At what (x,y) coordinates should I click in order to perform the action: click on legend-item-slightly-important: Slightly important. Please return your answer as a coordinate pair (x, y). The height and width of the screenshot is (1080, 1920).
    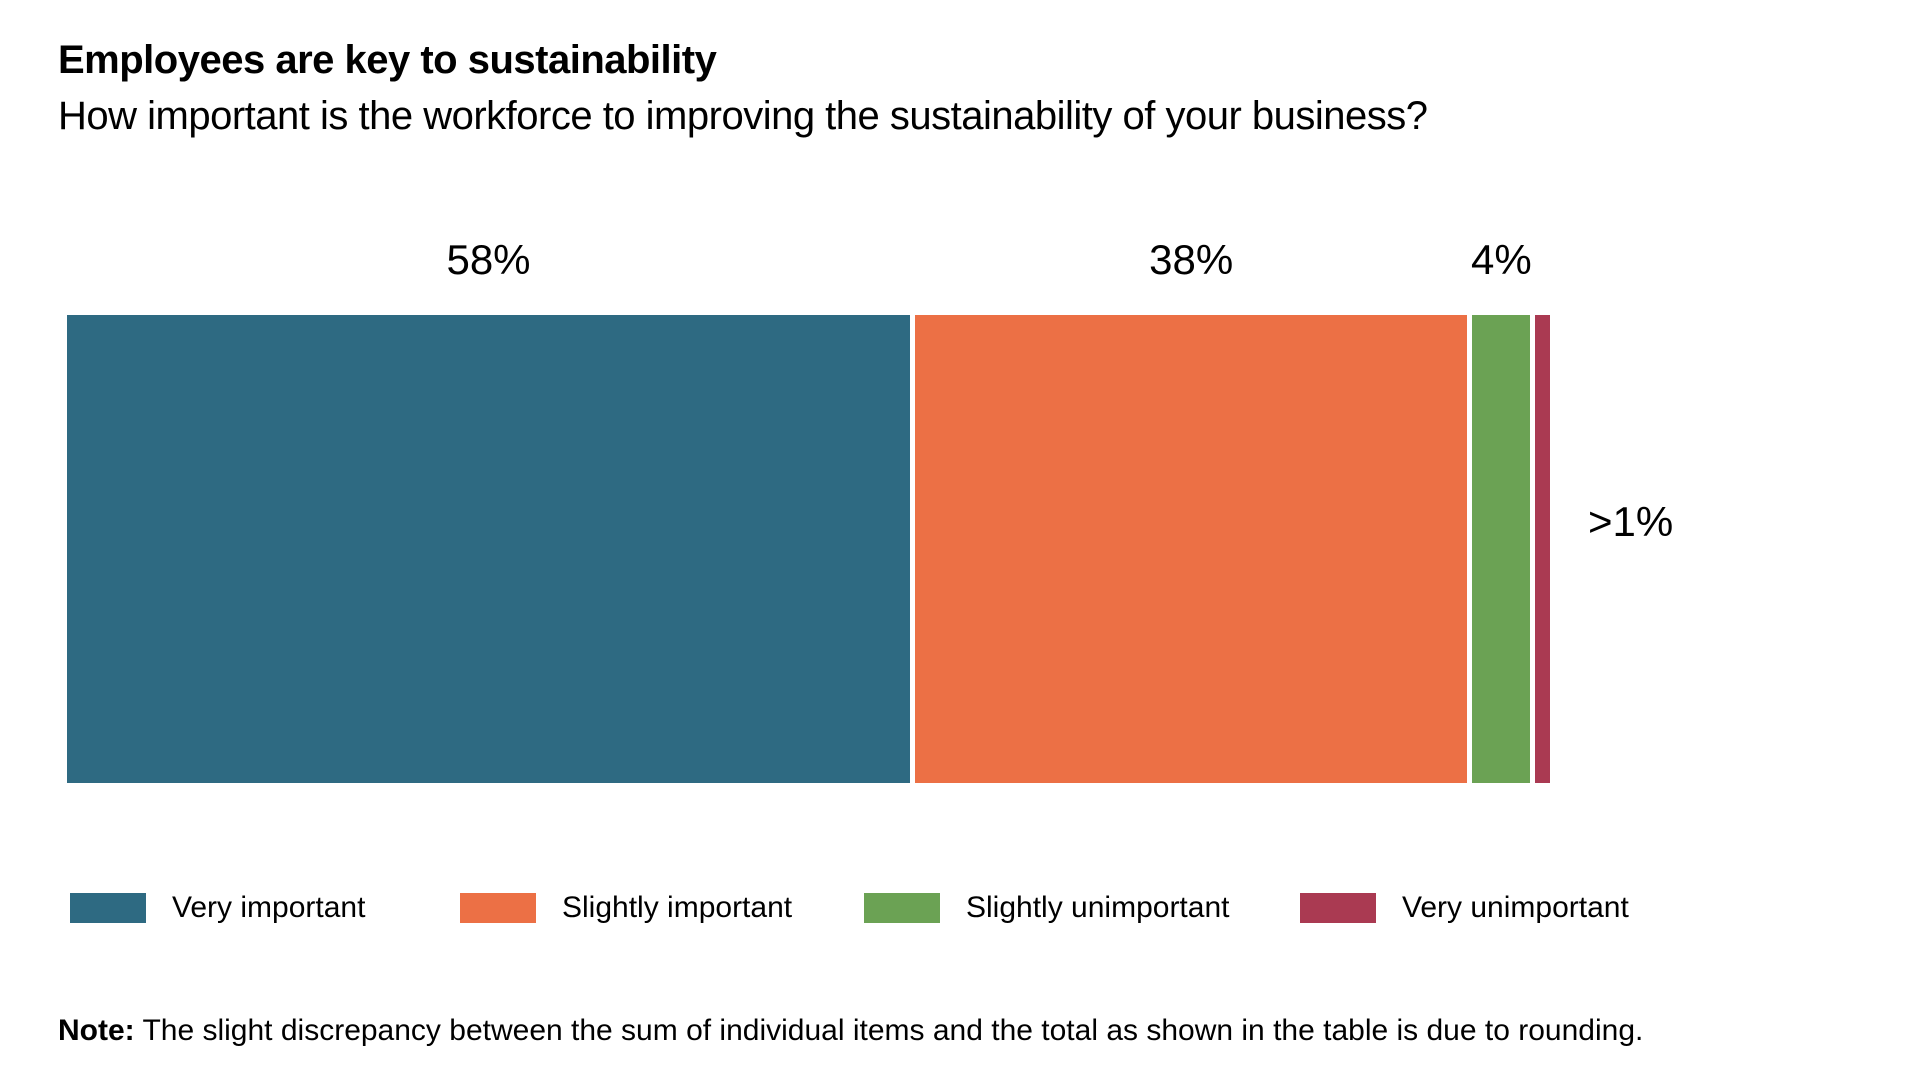
    Looking at the image, I should click on (626, 908).